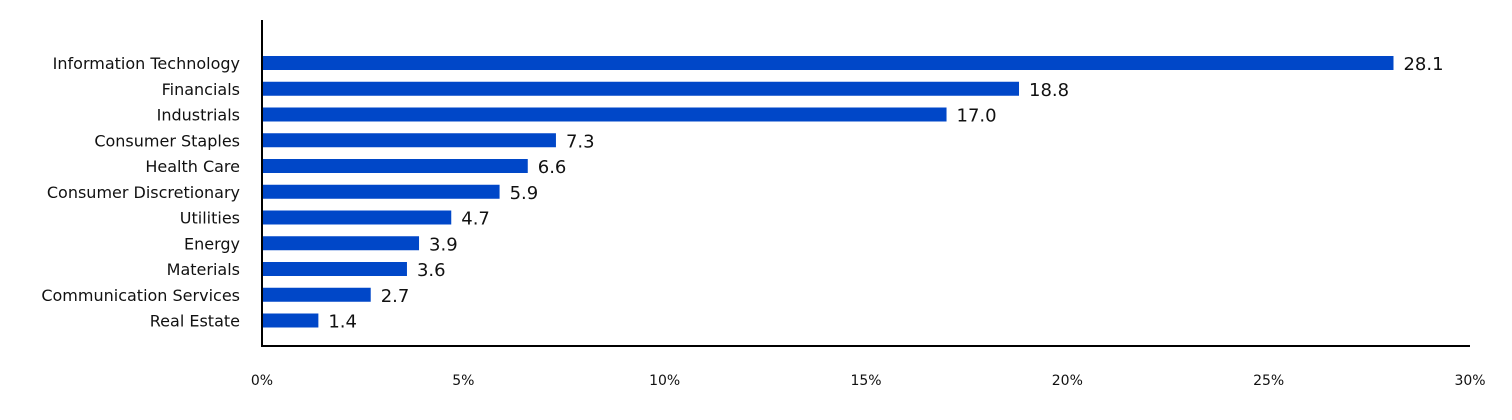 Image resolution: width=1512 pixels, height=420 pixels. What do you see at coordinates (1268, 381) in the screenshot?
I see `x-tick-label: 25%` at bounding box center [1268, 381].